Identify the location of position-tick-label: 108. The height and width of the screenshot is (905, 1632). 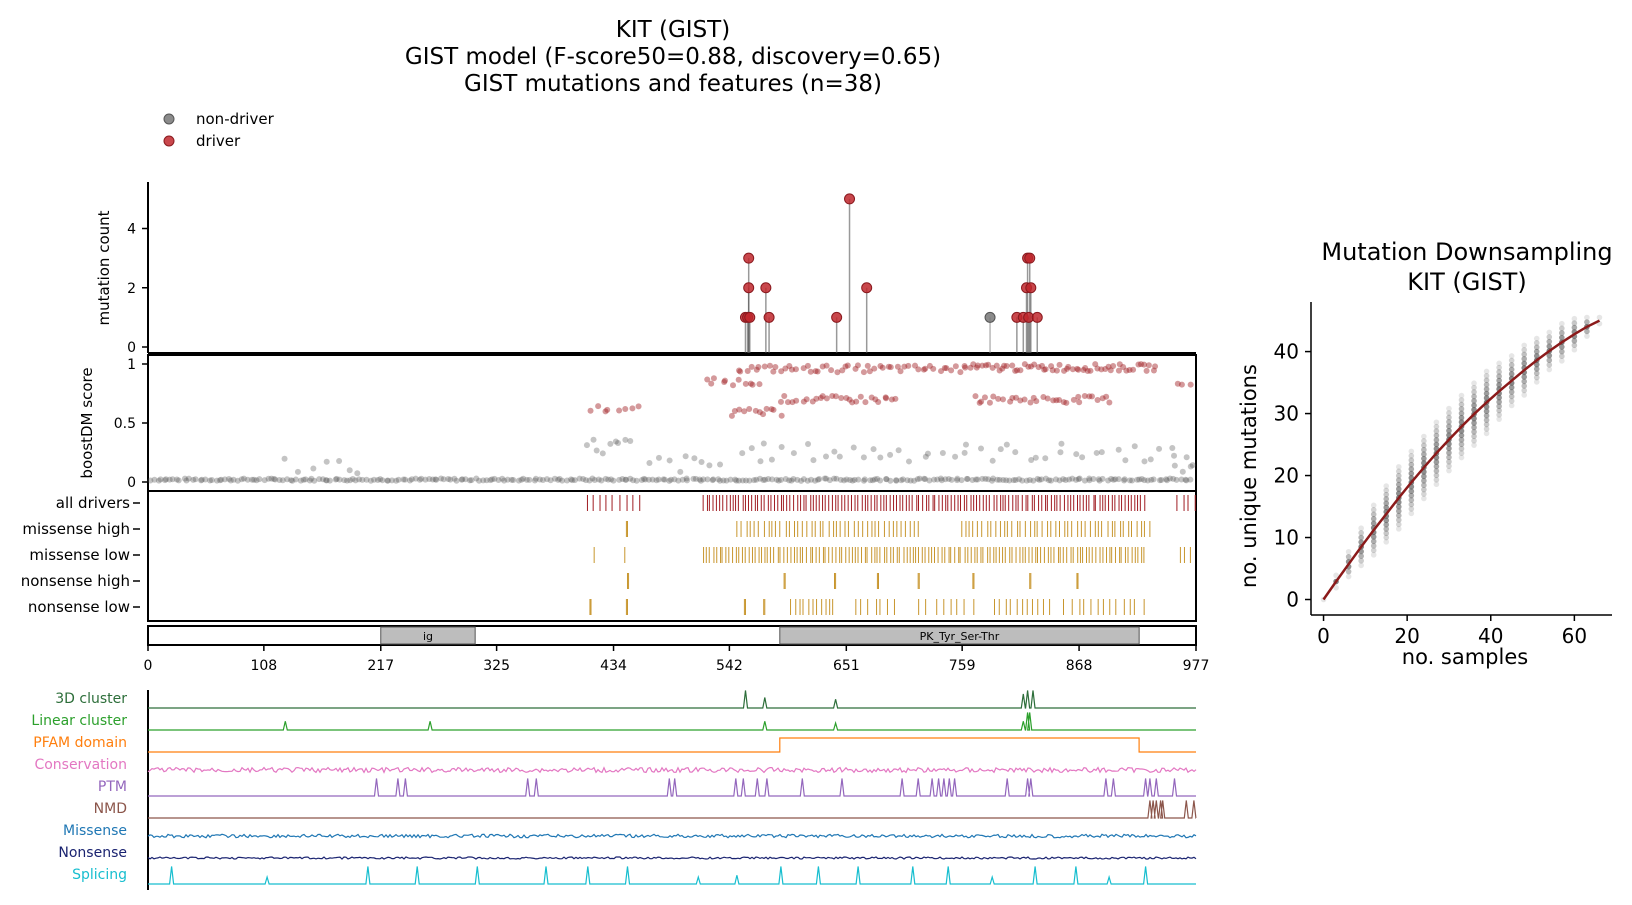
(263, 666).